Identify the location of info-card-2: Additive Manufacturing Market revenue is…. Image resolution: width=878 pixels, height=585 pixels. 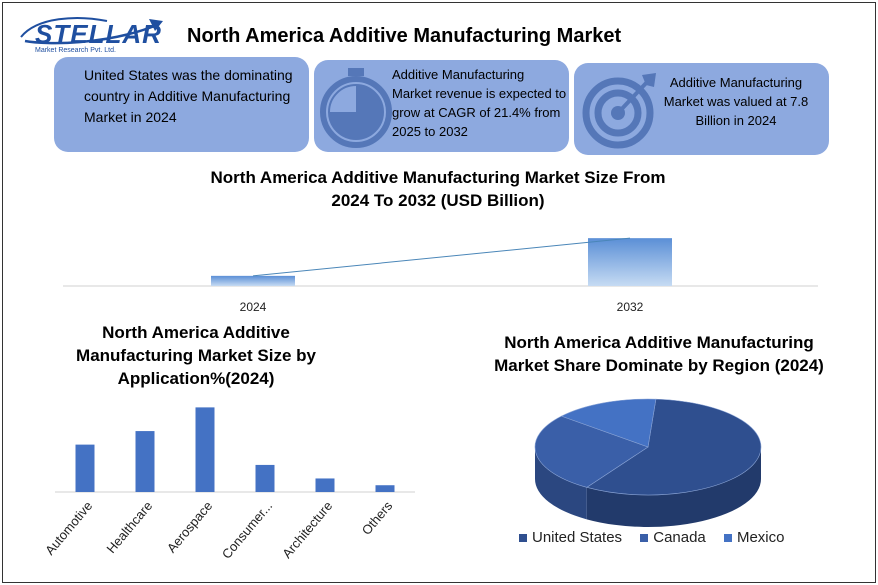
(441, 106).